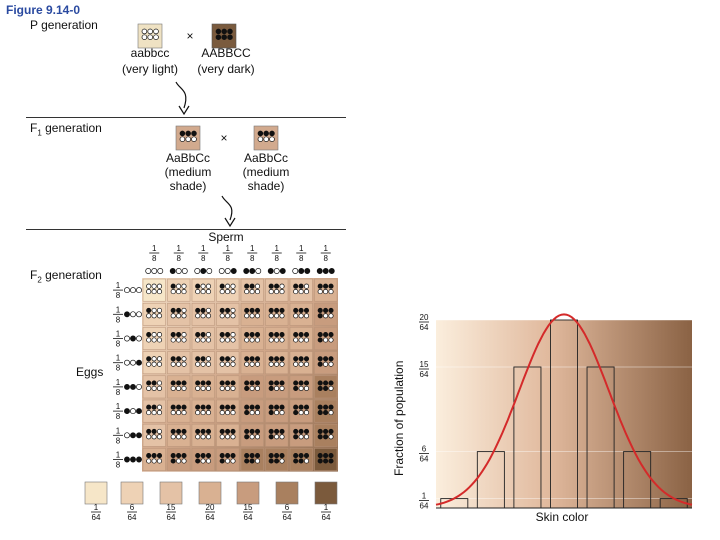 The height and width of the screenshot is (540, 720). I want to click on f1-parent1-alleles-allele, so click(194, 139).